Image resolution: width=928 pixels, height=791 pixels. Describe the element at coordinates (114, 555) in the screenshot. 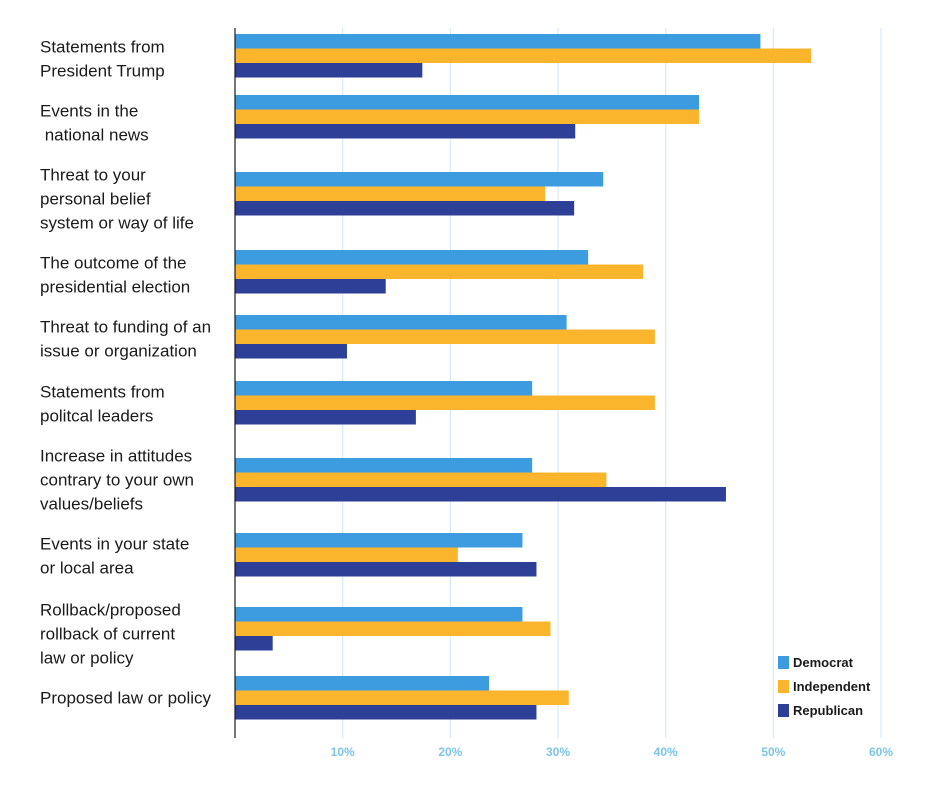

I see `category-label-8: Events in your state or local area` at that location.